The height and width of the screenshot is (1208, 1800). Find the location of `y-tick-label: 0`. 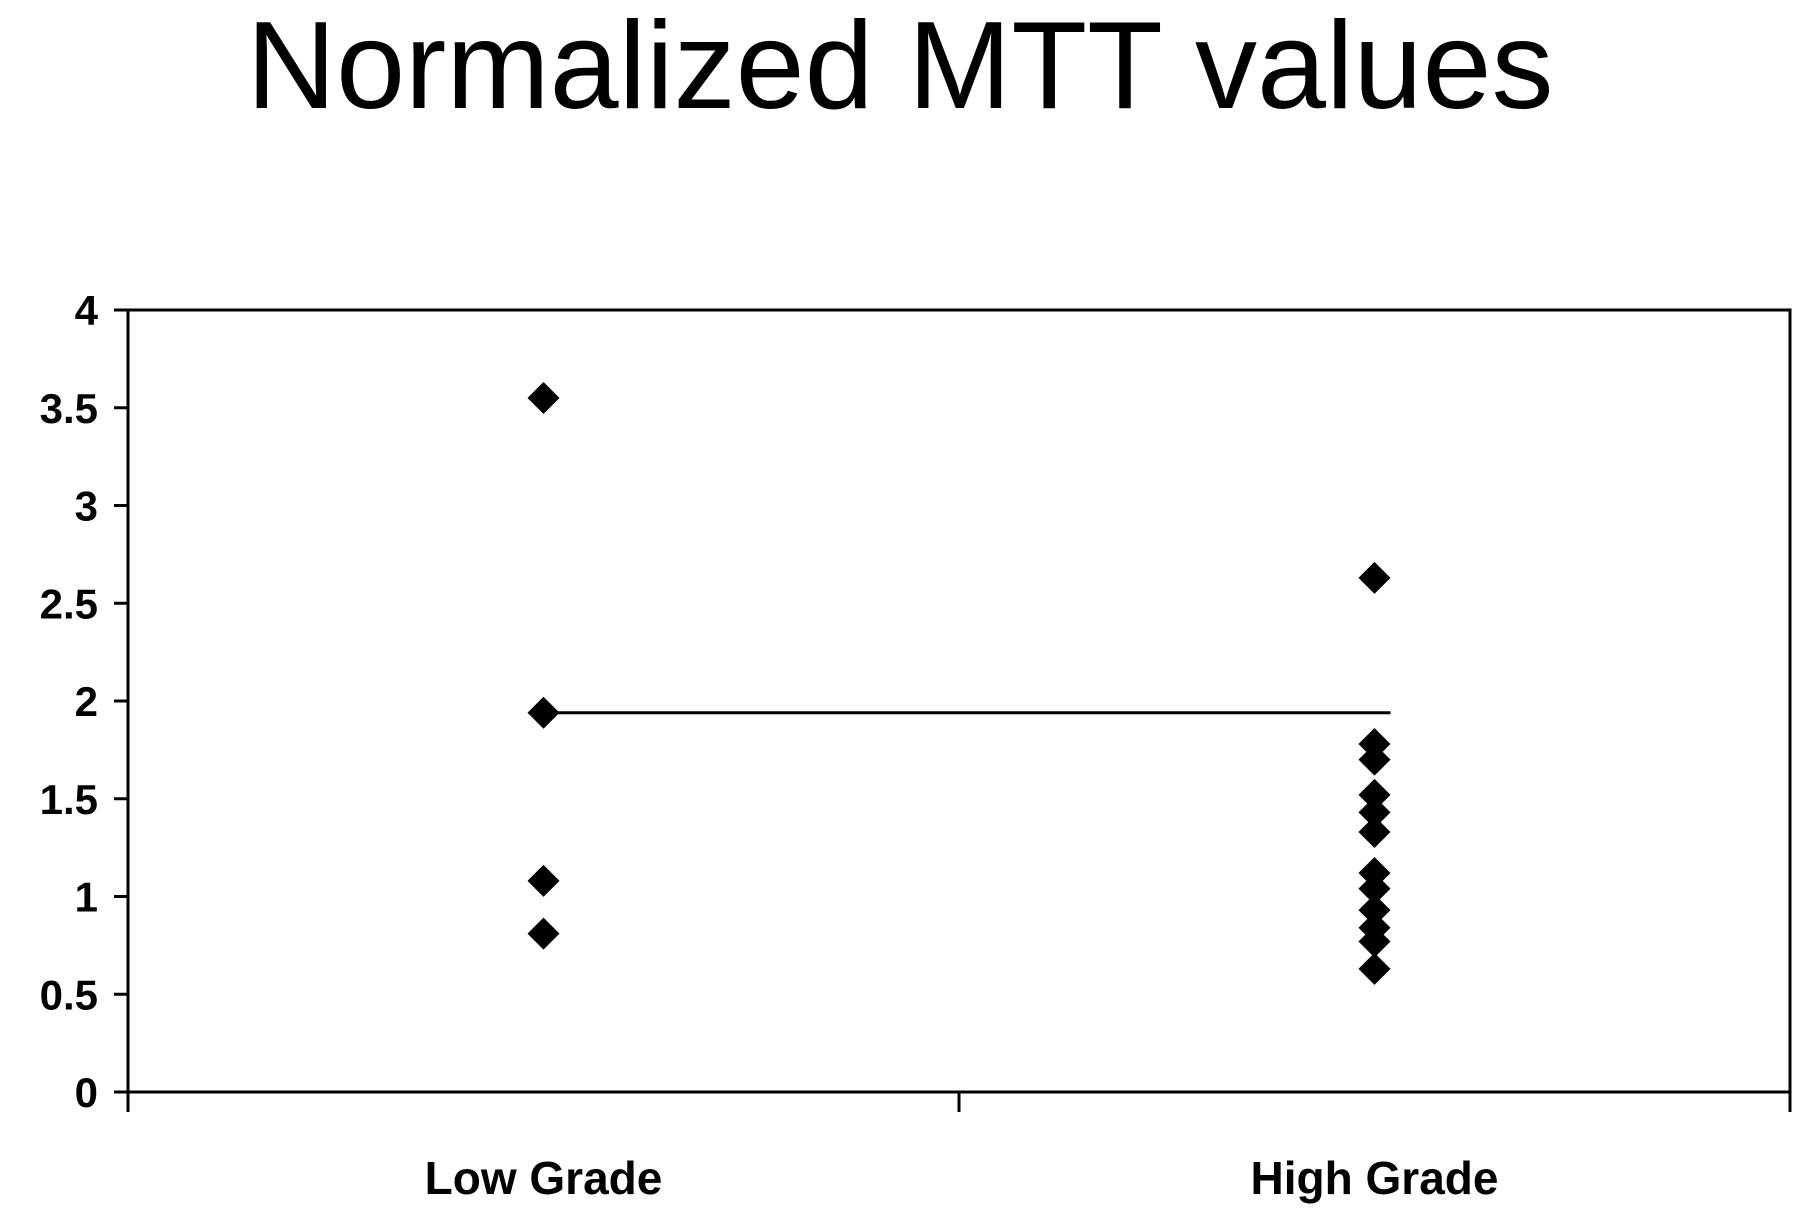

y-tick-label: 0 is located at coordinates (86, 1092).